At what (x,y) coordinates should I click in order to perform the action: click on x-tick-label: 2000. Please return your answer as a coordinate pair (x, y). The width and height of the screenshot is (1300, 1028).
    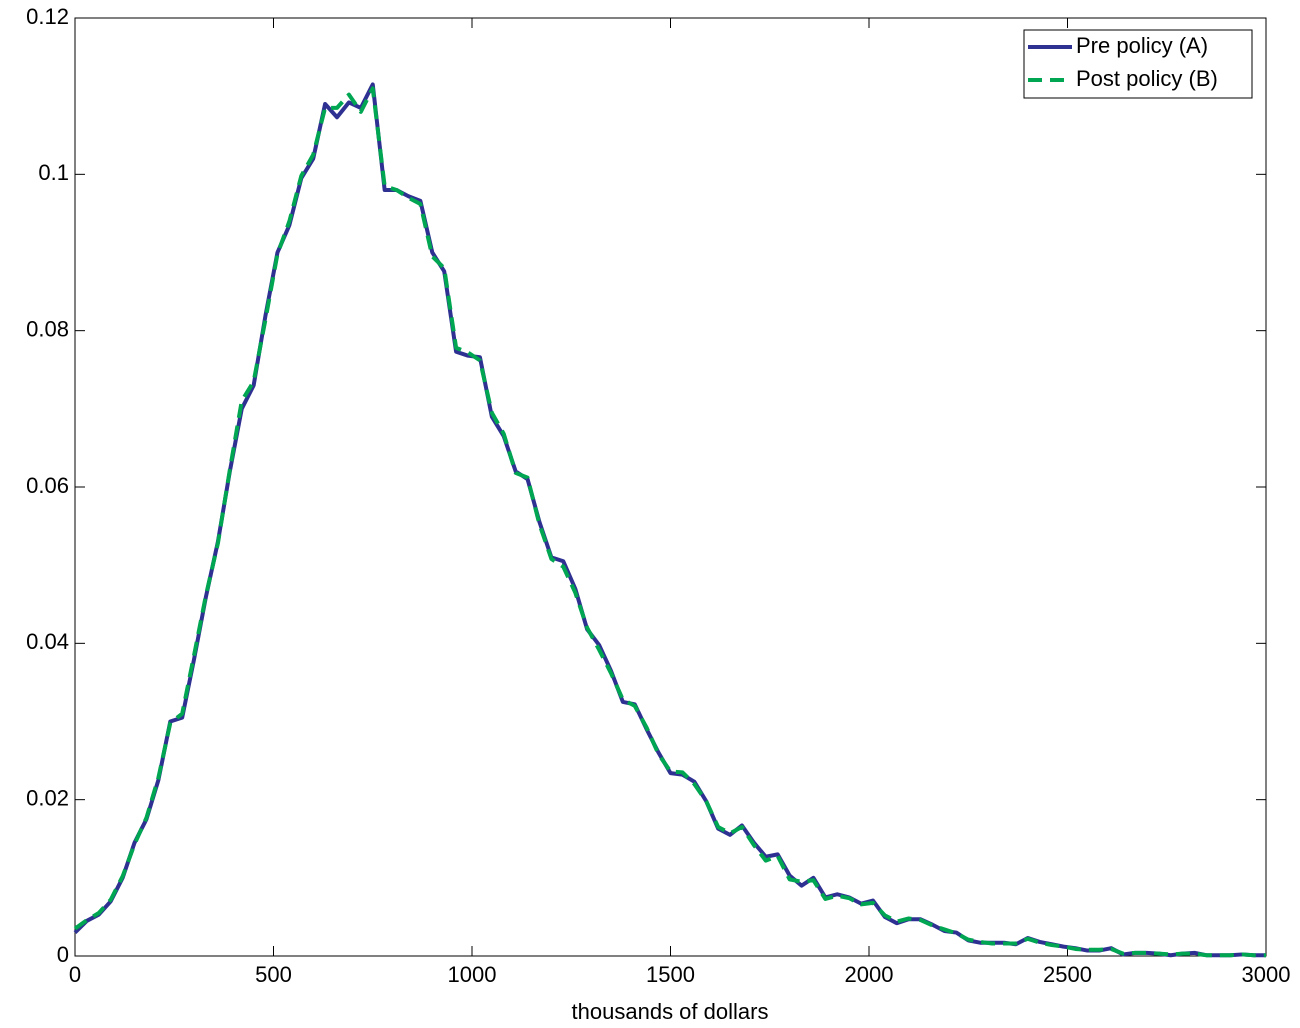
    Looking at the image, I should click on (869, 974).